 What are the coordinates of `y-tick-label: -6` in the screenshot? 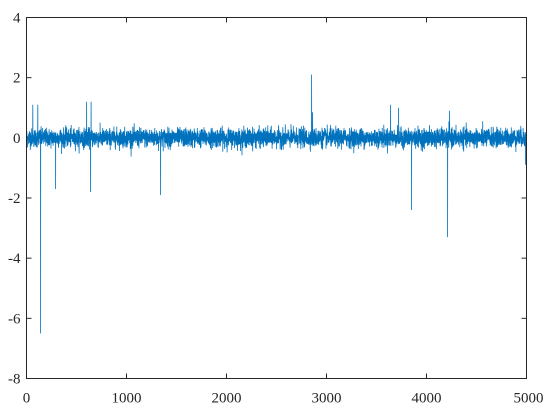 It's located at (14, 319).